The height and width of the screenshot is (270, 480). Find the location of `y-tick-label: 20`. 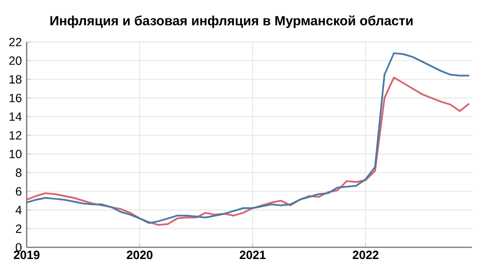

y-tick-label: 20 is located at coordinates (15, 60).